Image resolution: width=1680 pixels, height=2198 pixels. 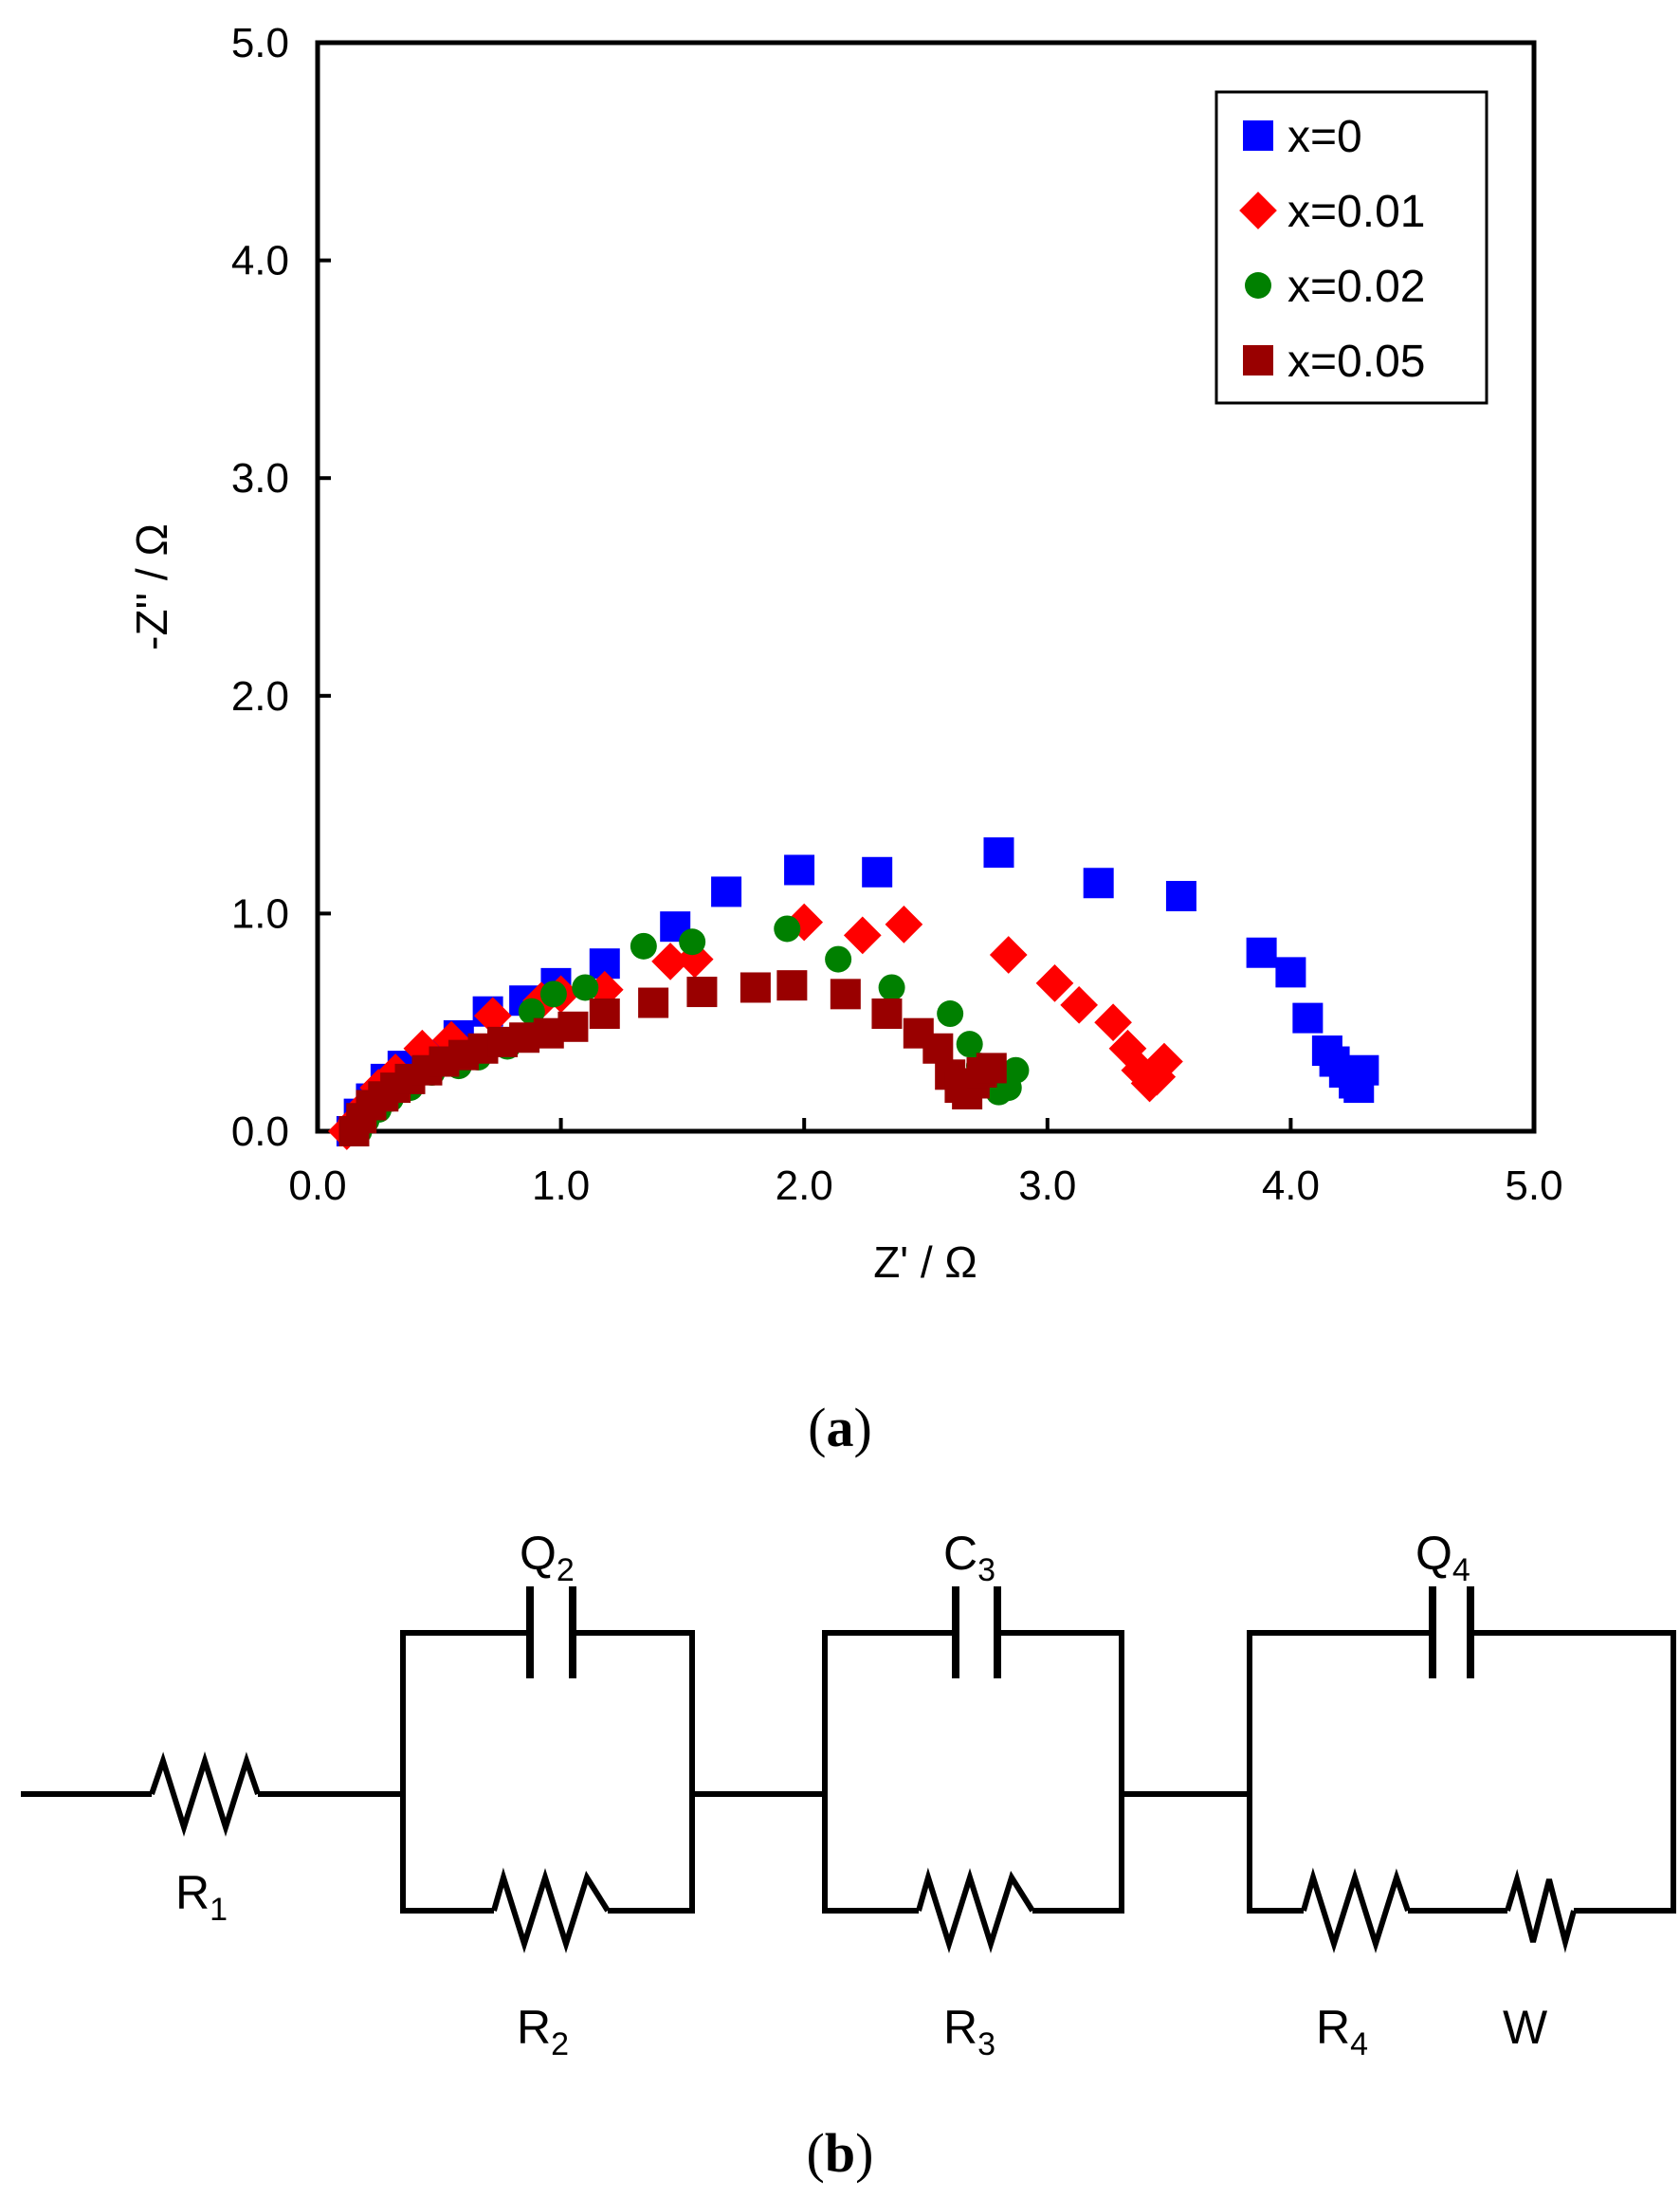 I want to click on warburg-w, so click(x=1541, y=1911).